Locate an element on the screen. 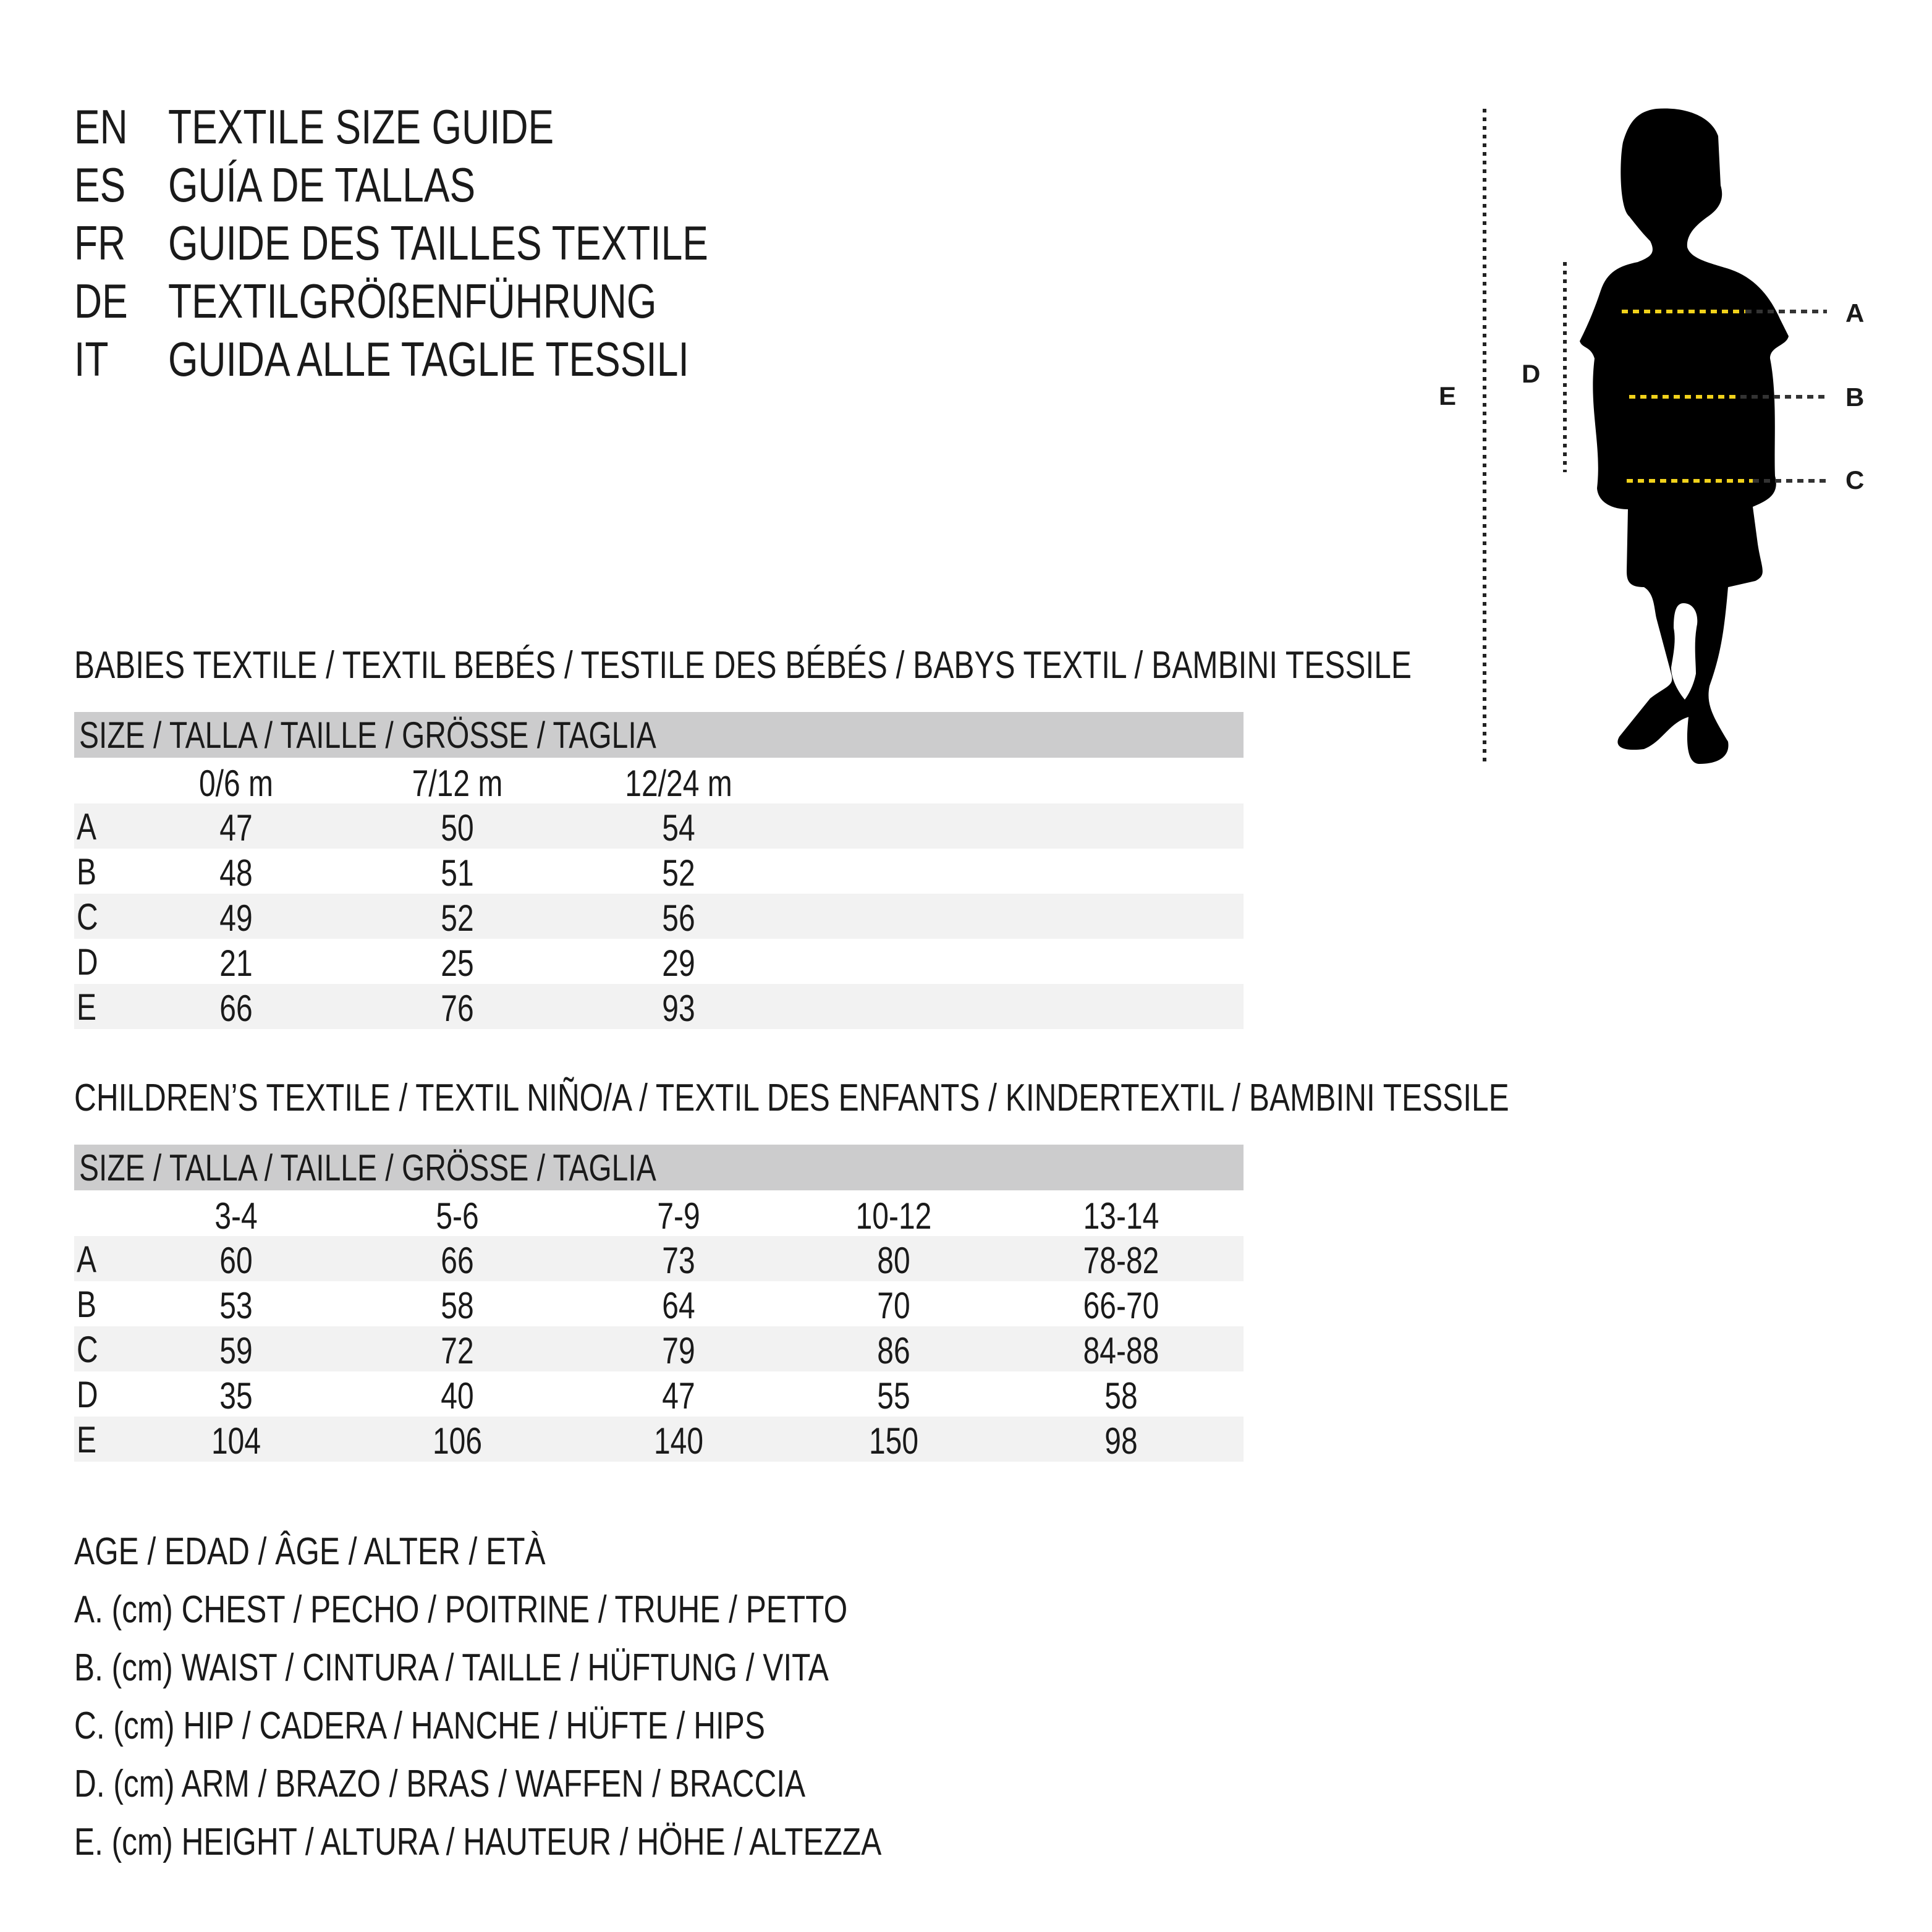 The width and height of the screenshot is (1932, 1932). table-cell: 70 is located at coordinates (893, 1305).